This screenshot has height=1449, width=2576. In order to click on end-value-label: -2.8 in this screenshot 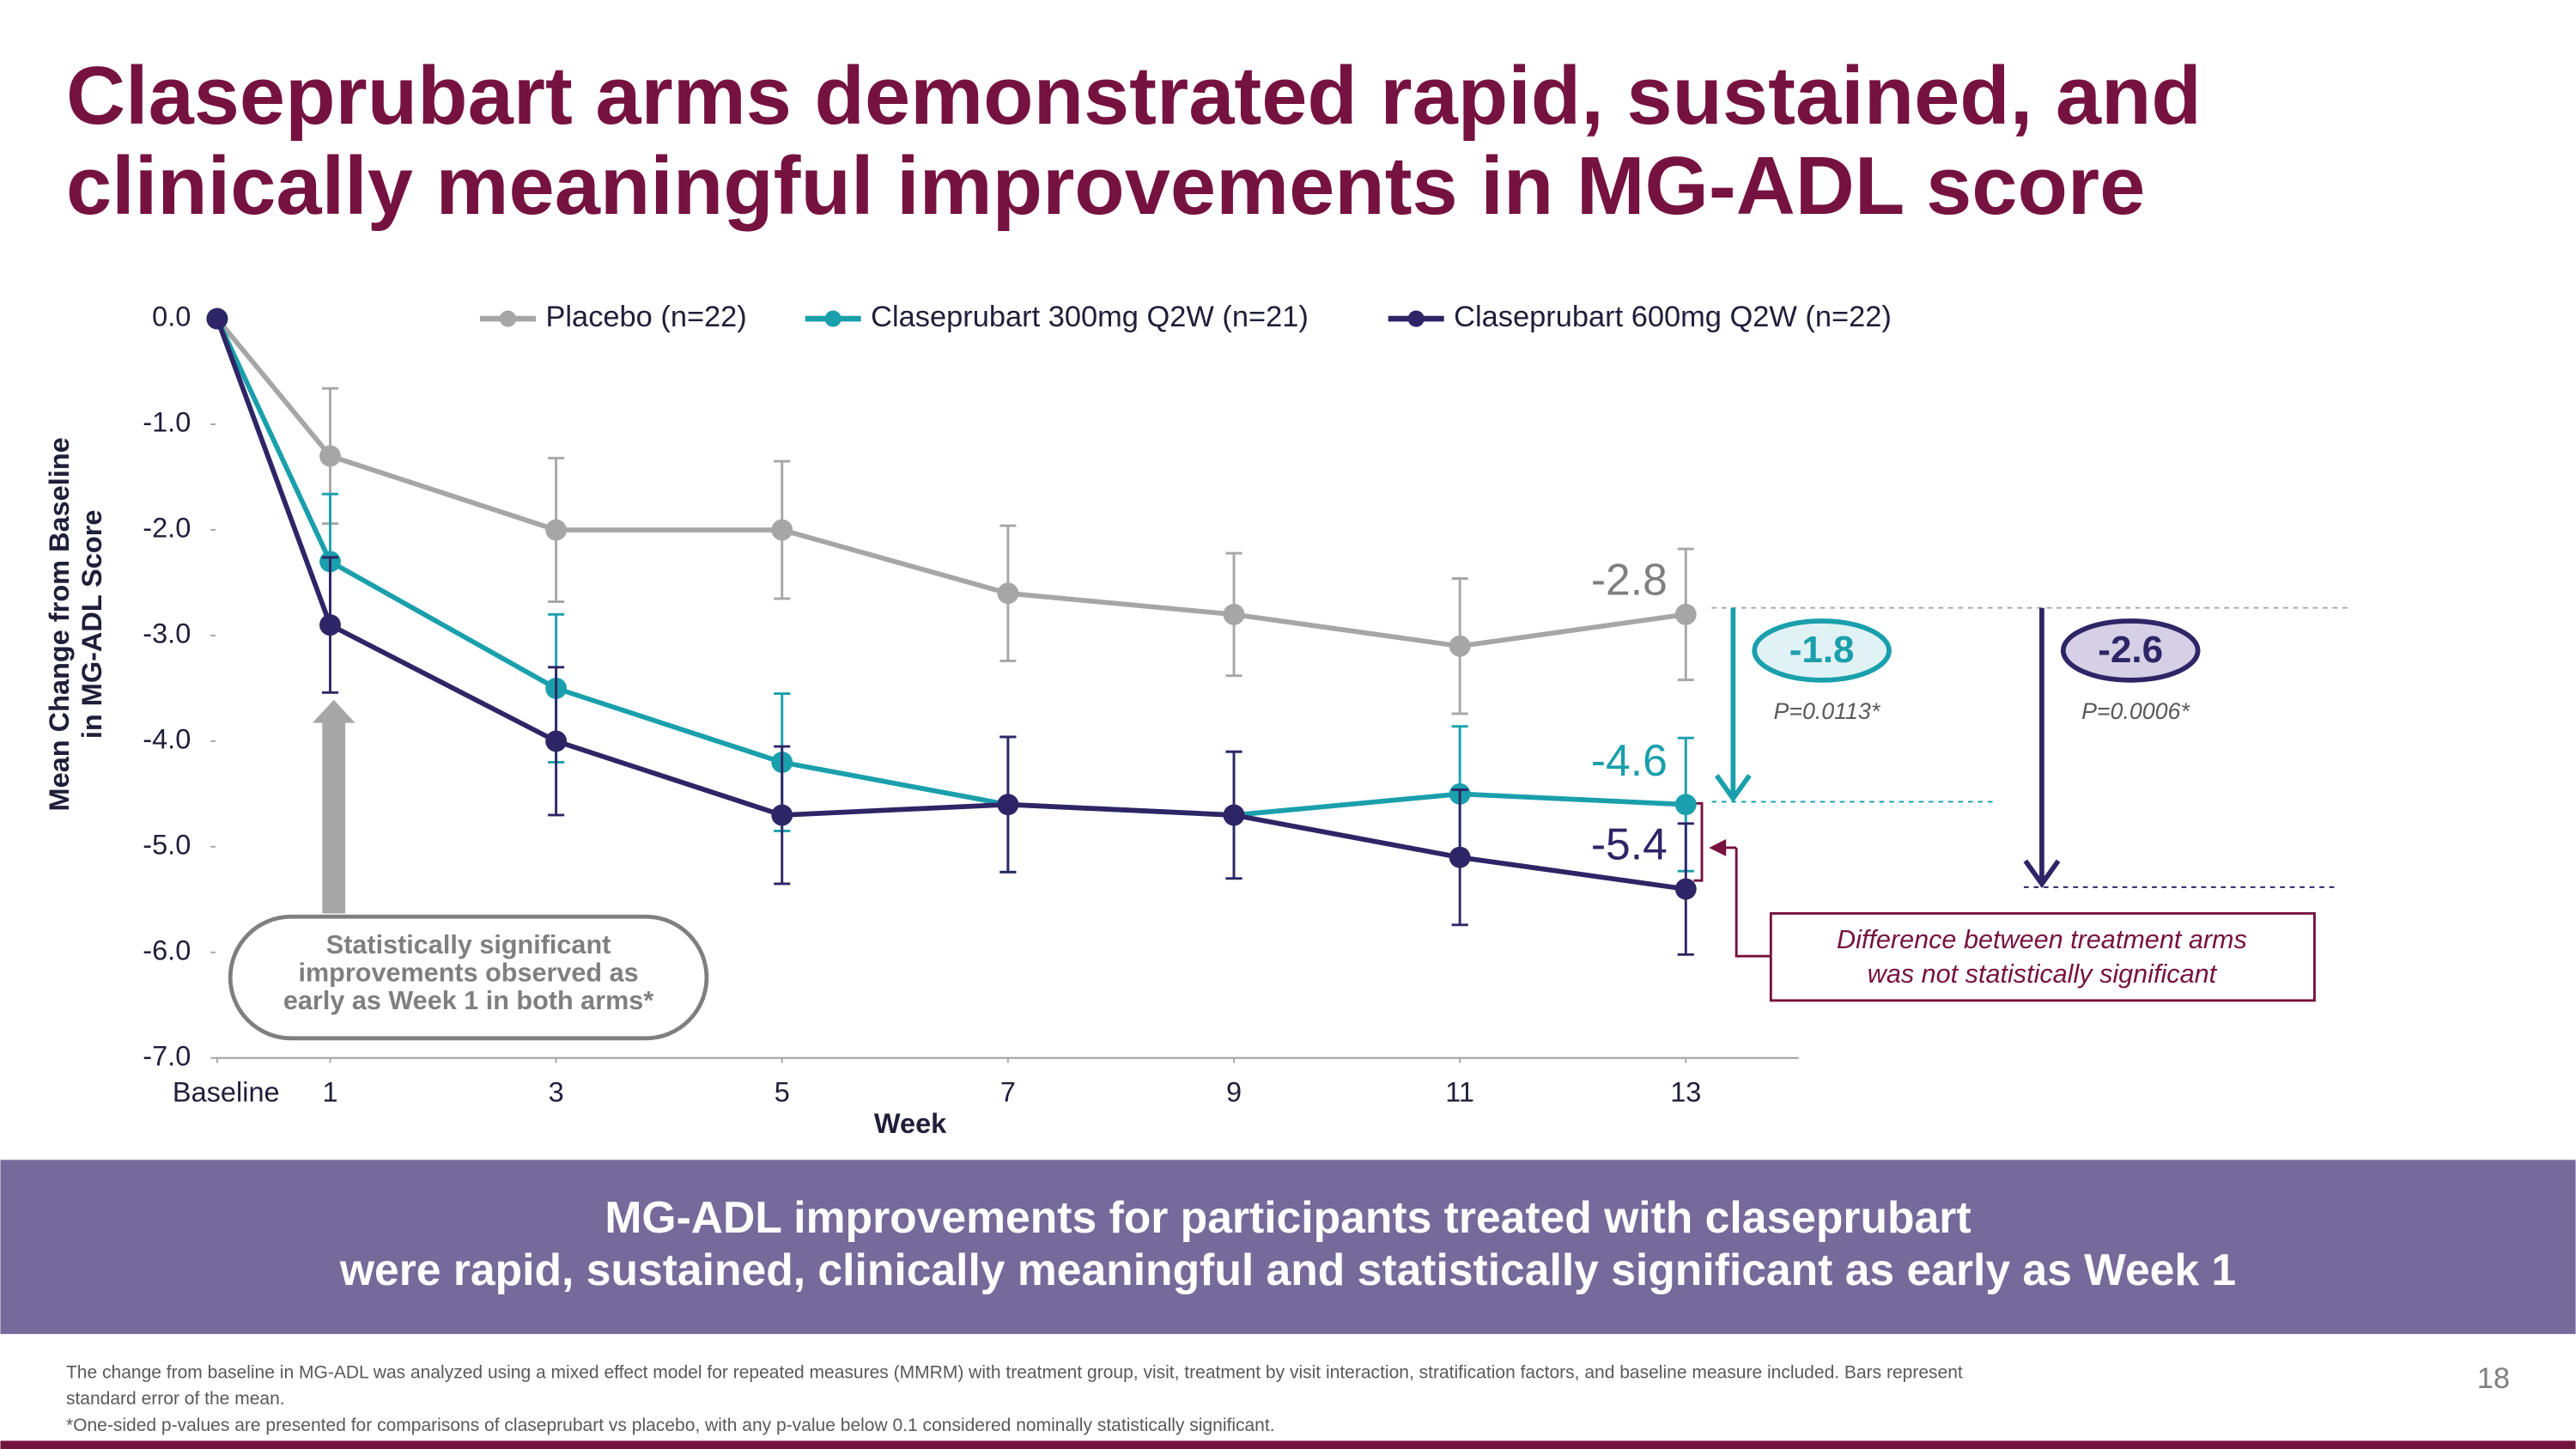, I will do `click(1630, 580)`.